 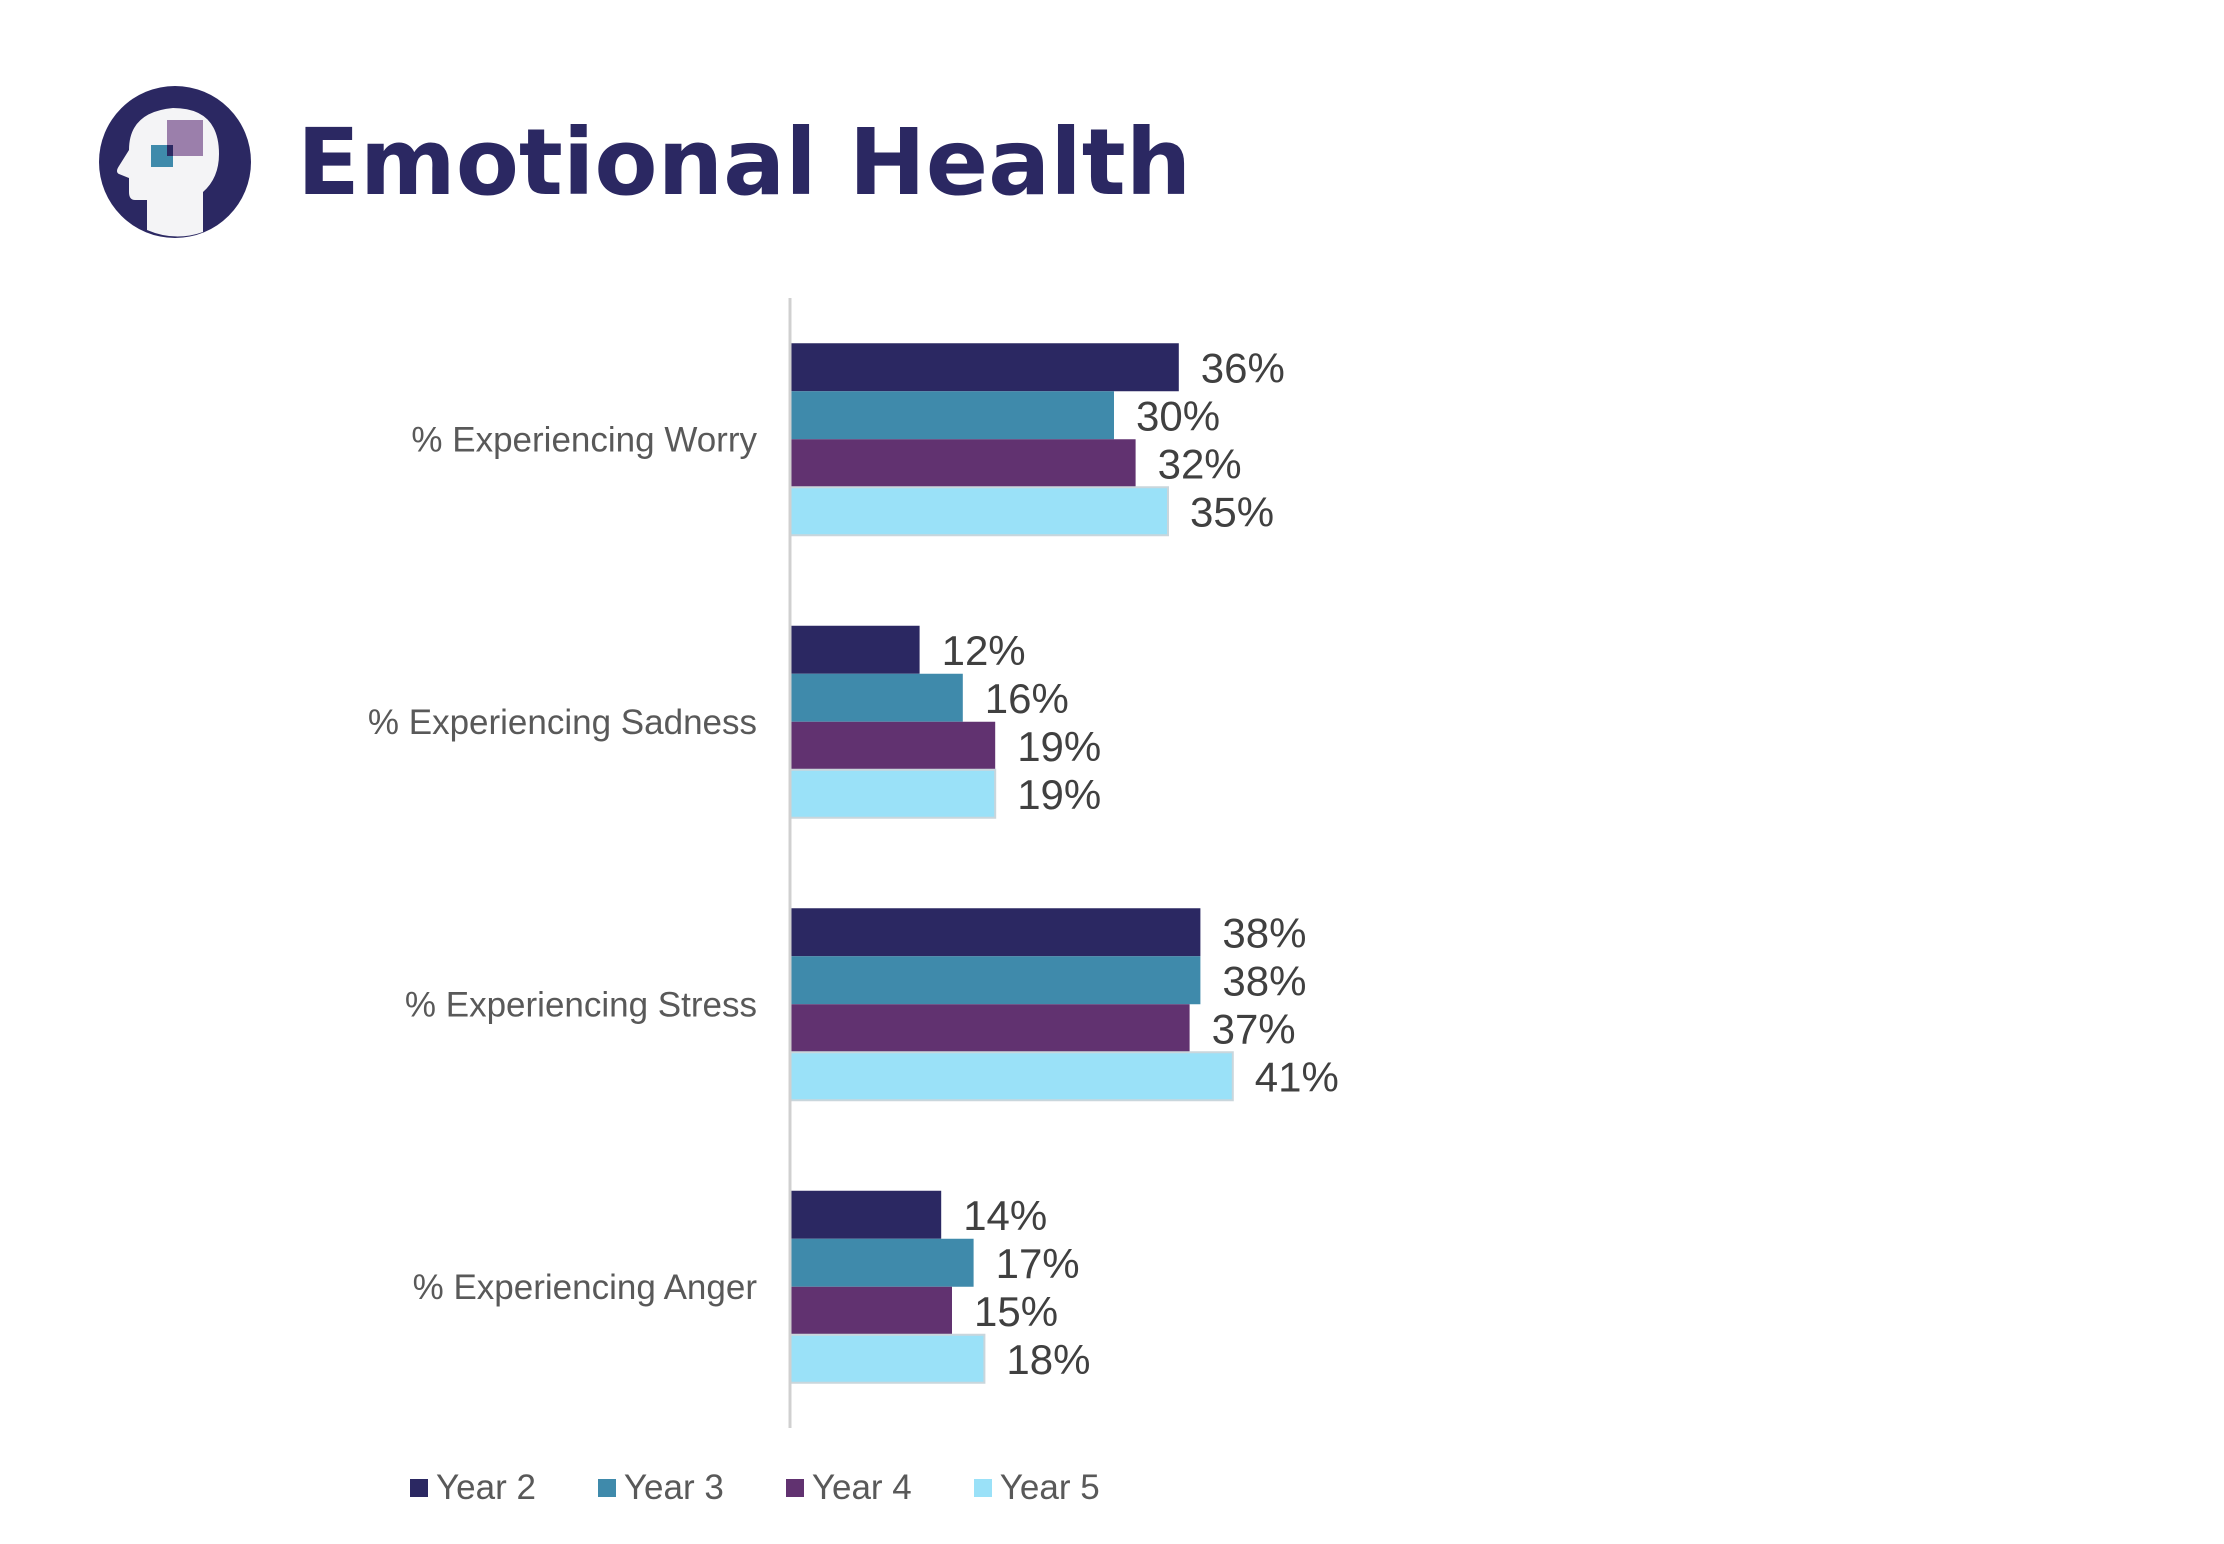 What do you see at coordinates (585, 1287) in the screenshot?
I see `category-label-experiencing-anger: % Experiencing Anger` at bounding box center [585, 1287].